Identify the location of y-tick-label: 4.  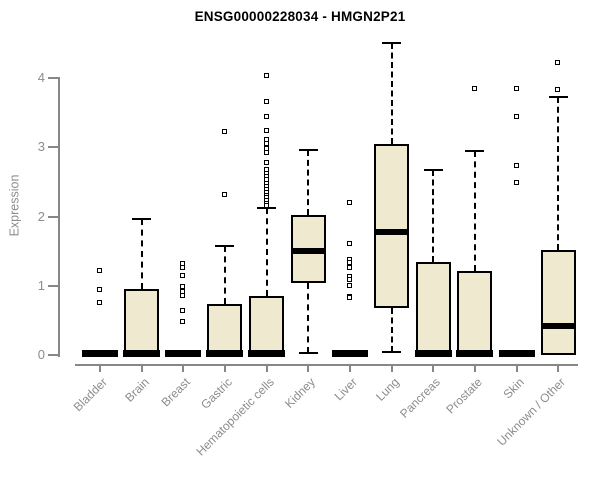
(41, 77).